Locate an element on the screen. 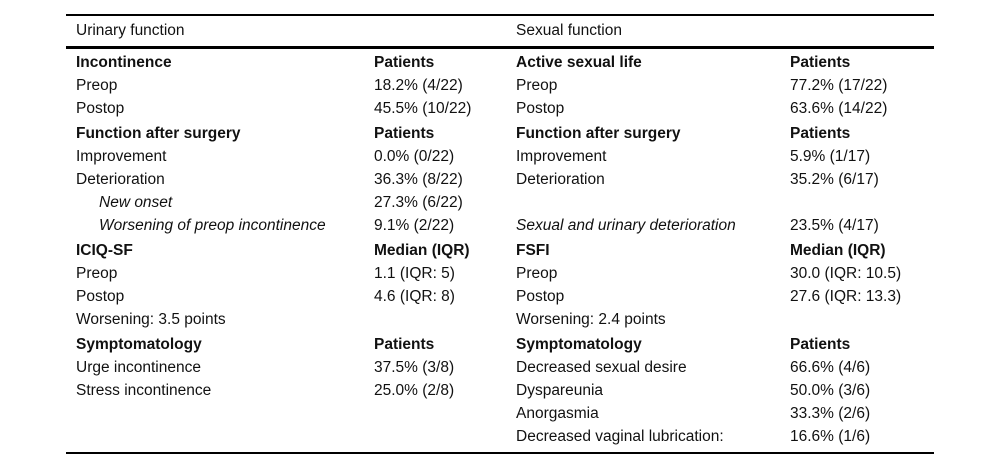 The height and width of the screenshot is (467, 1000). cell-value: 77.2% (17/22) is located at coordinates (839, 85).